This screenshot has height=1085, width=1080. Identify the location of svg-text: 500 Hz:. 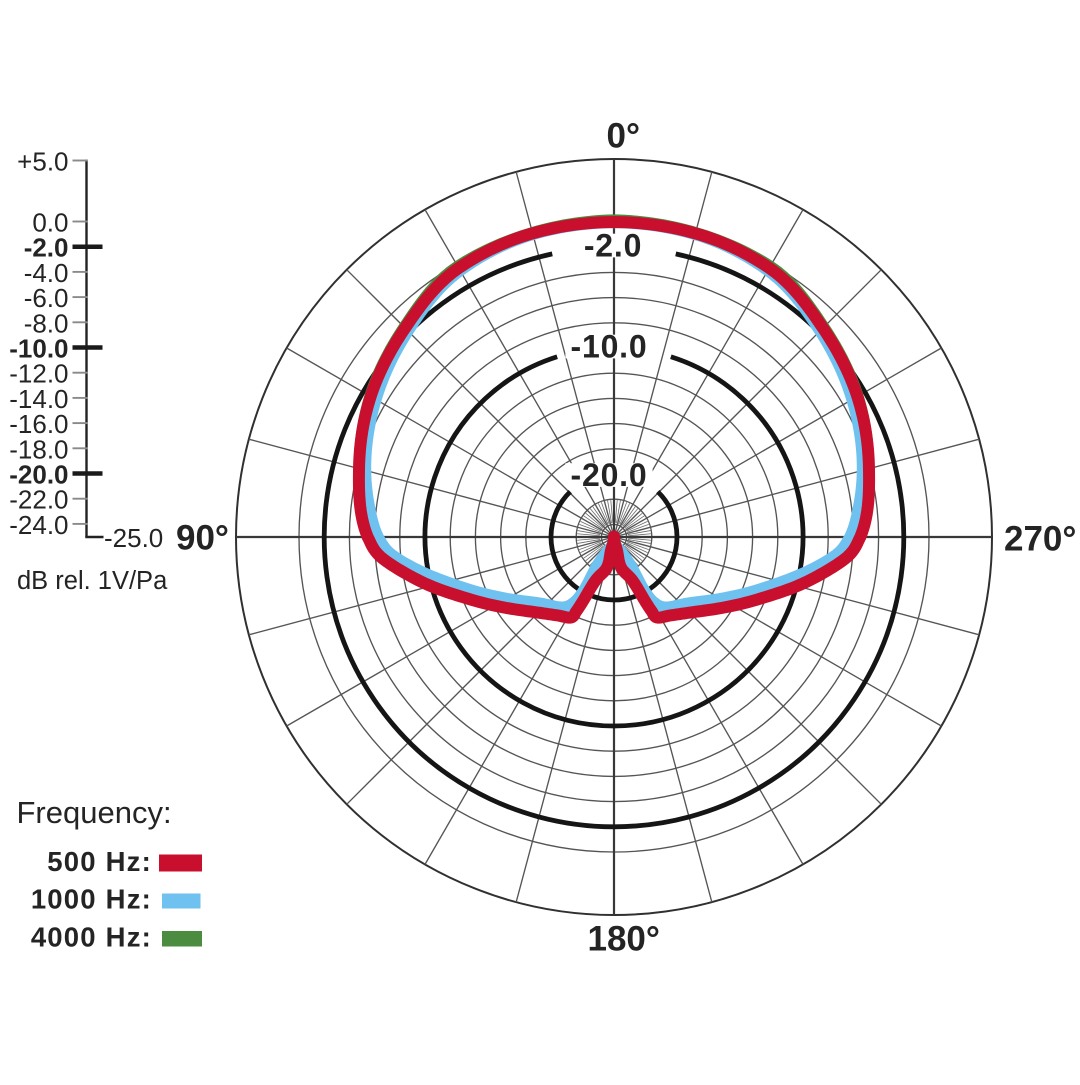
(99, 861).